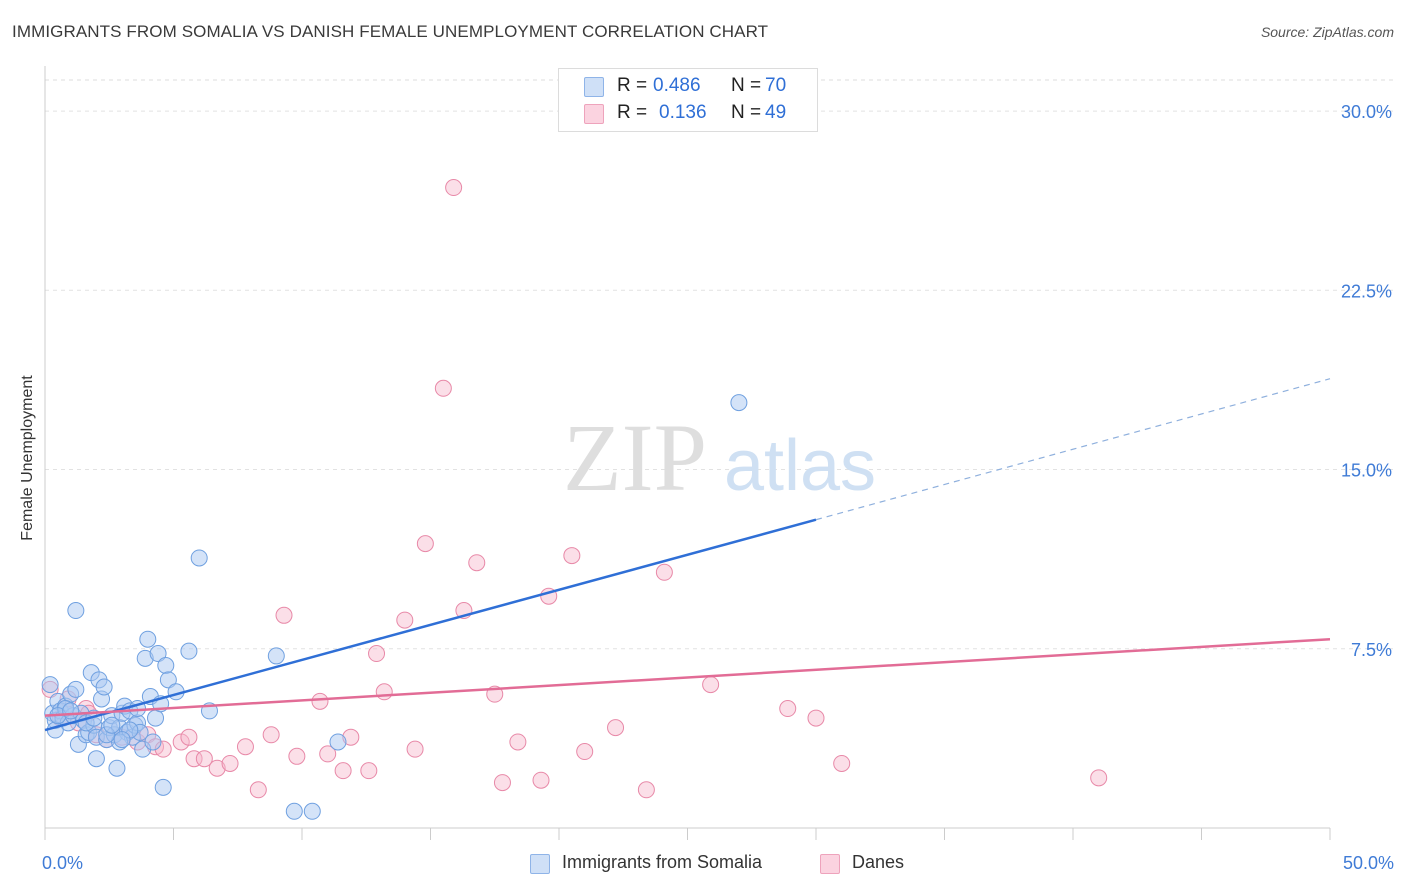  Describe the element at coordinates (1368, 863) in the screenshot. I see `x-tick-label: 50.0%` at that location.